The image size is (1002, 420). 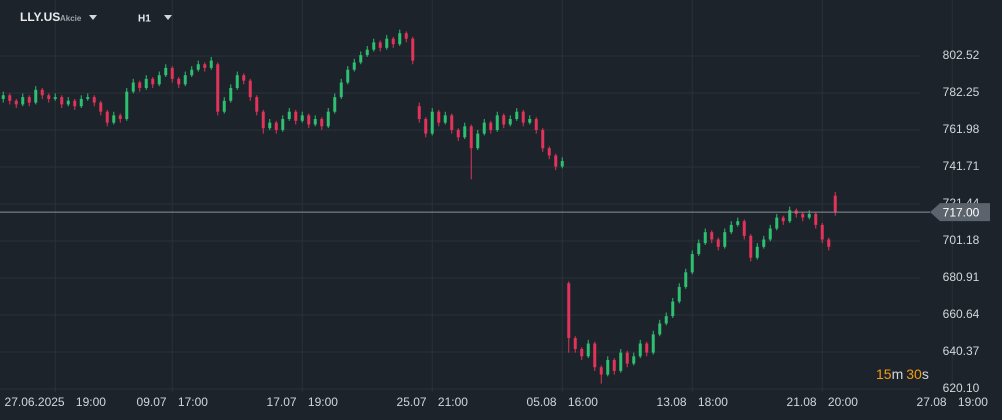 I want to click on y-tick-label: 782.25, so click(x=961, y=92).